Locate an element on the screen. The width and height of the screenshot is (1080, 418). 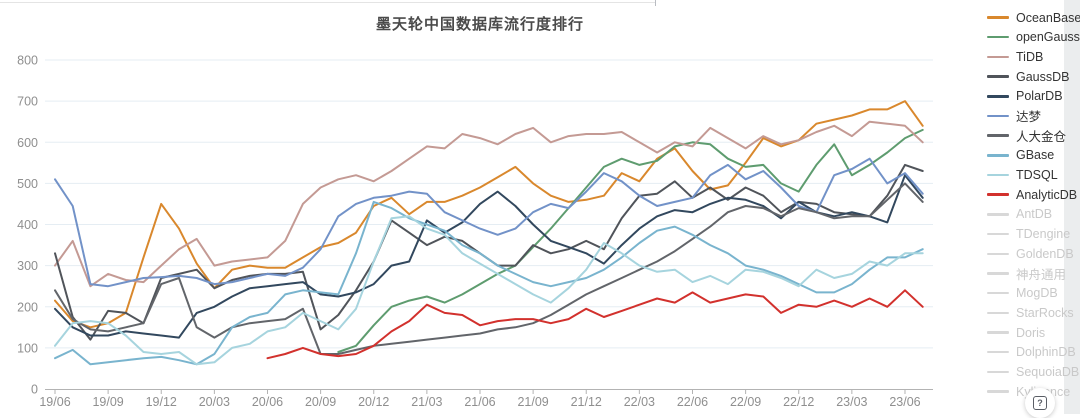
x-axis-label: 21/09 is located at coordinates (532, 402).